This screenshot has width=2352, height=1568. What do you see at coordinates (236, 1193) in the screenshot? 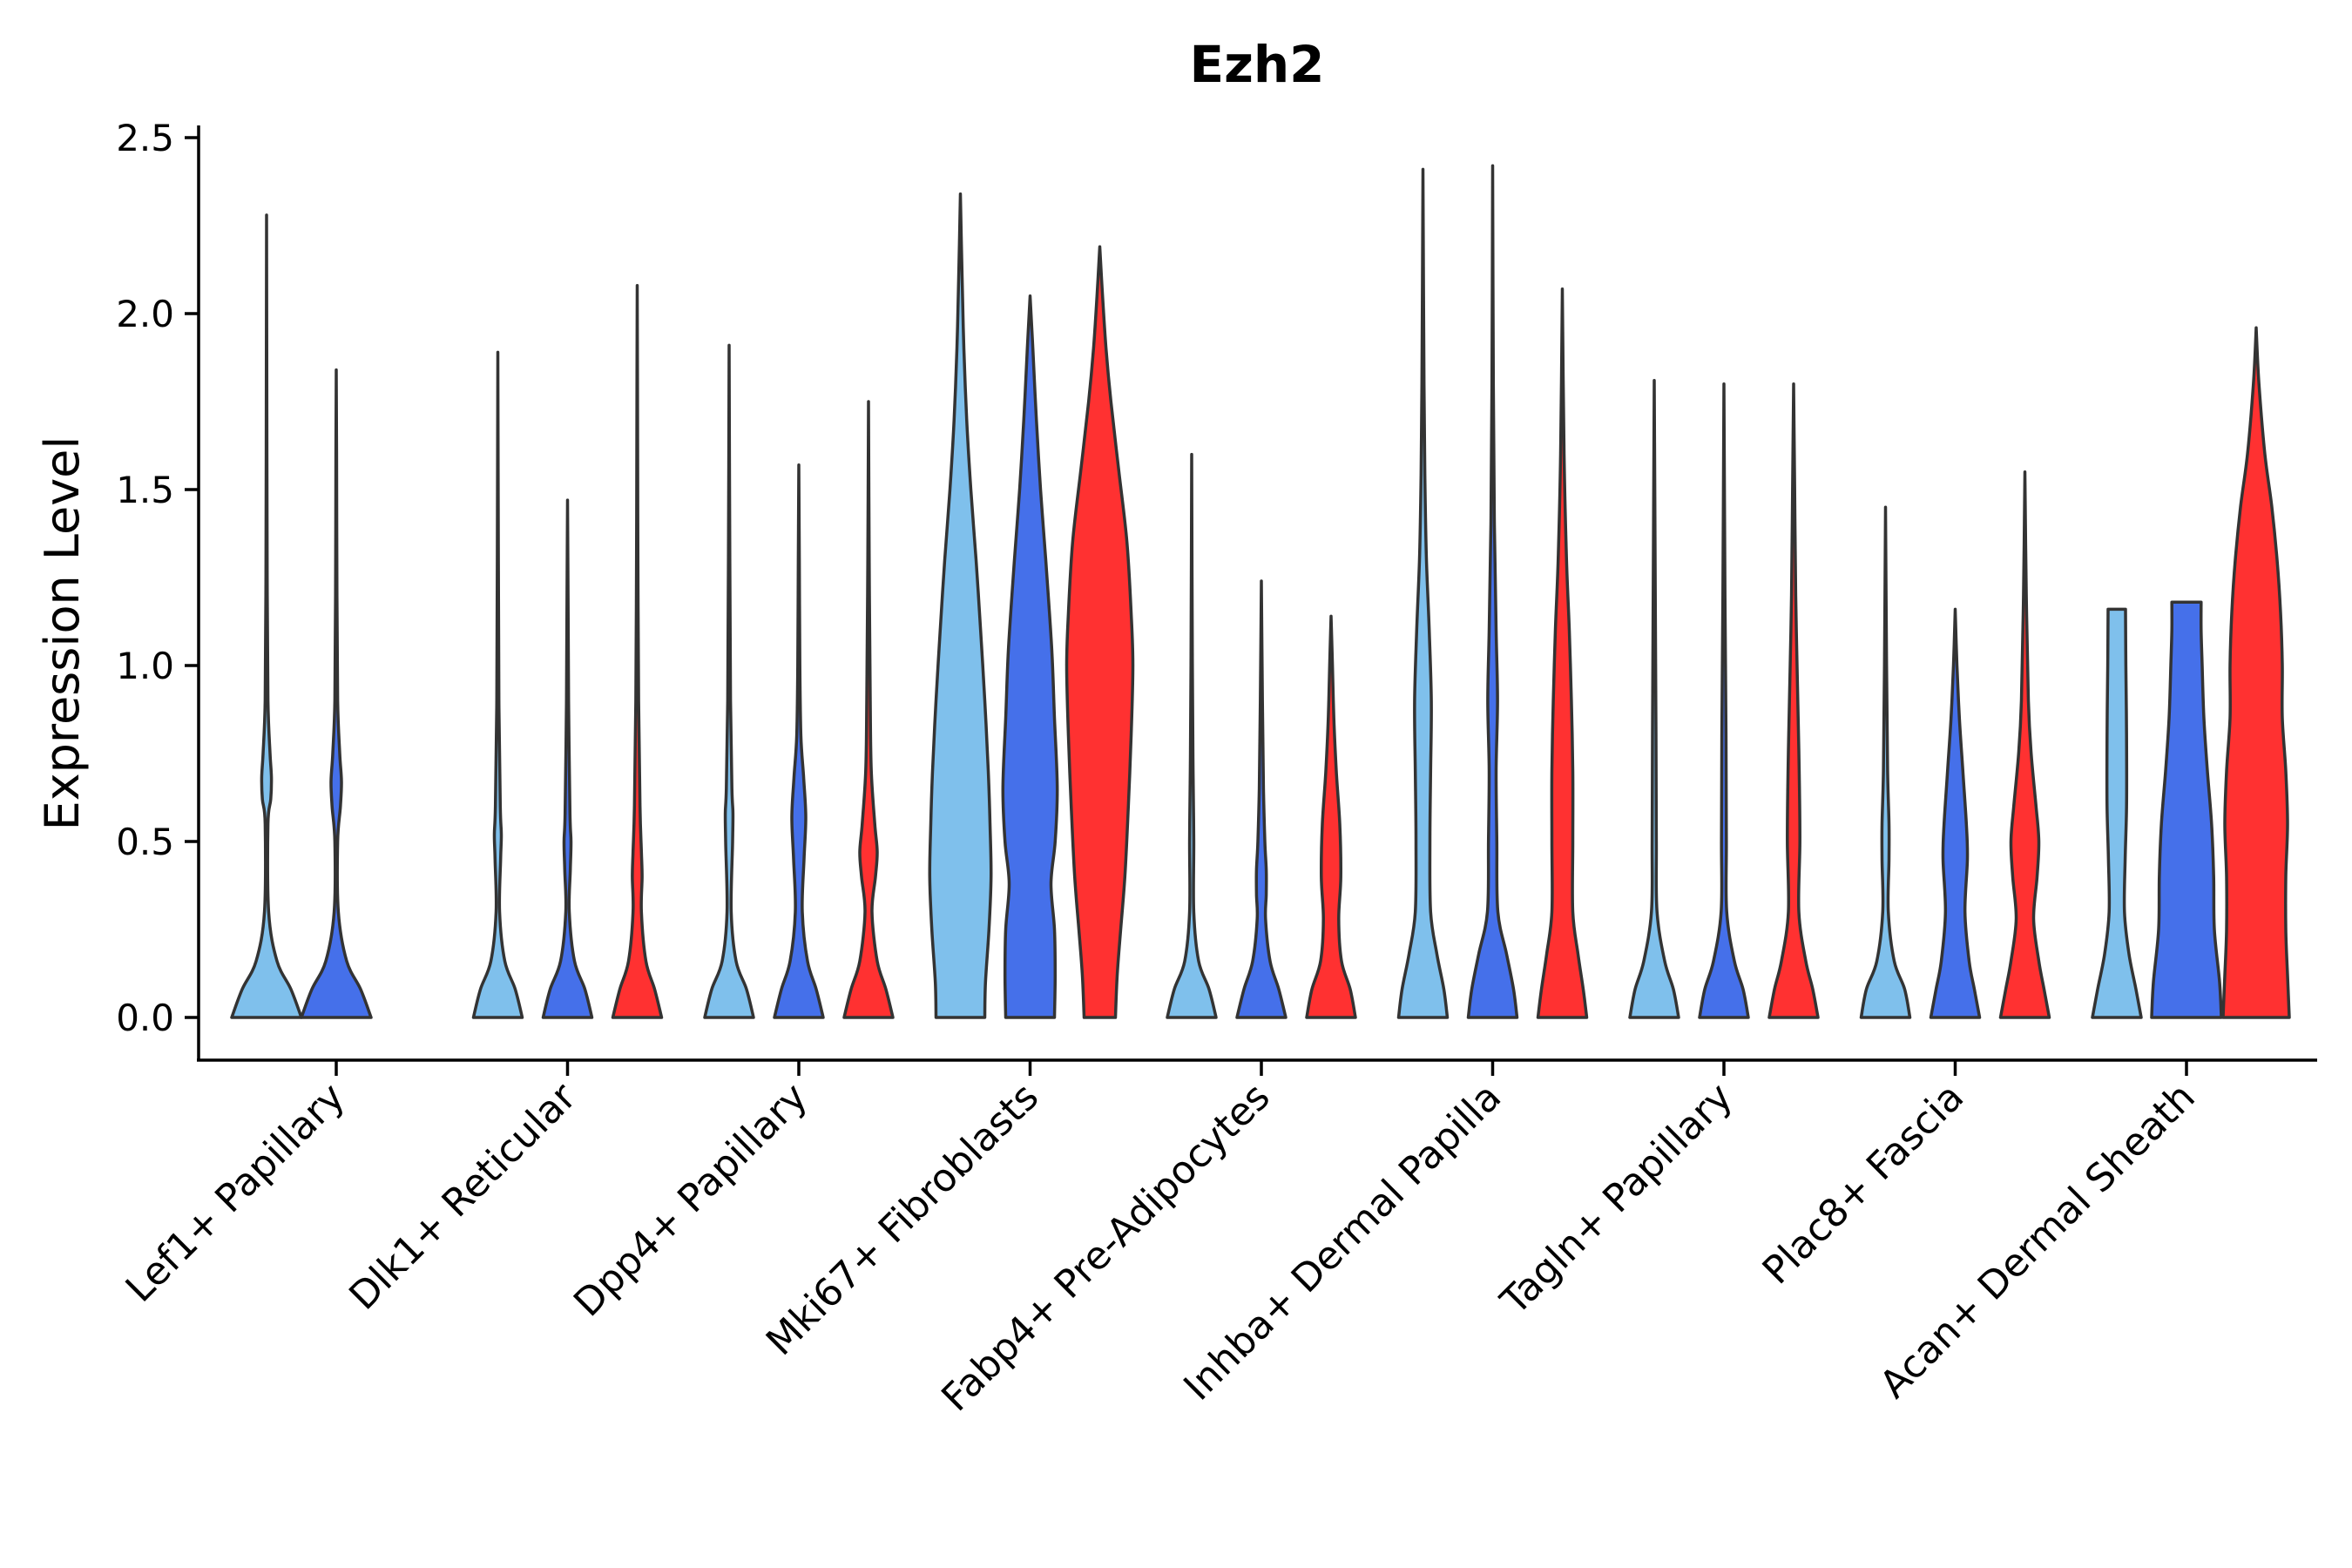
I see `x-tick-label: Lef1+ Papillary` at bounding box center [236, 1193].